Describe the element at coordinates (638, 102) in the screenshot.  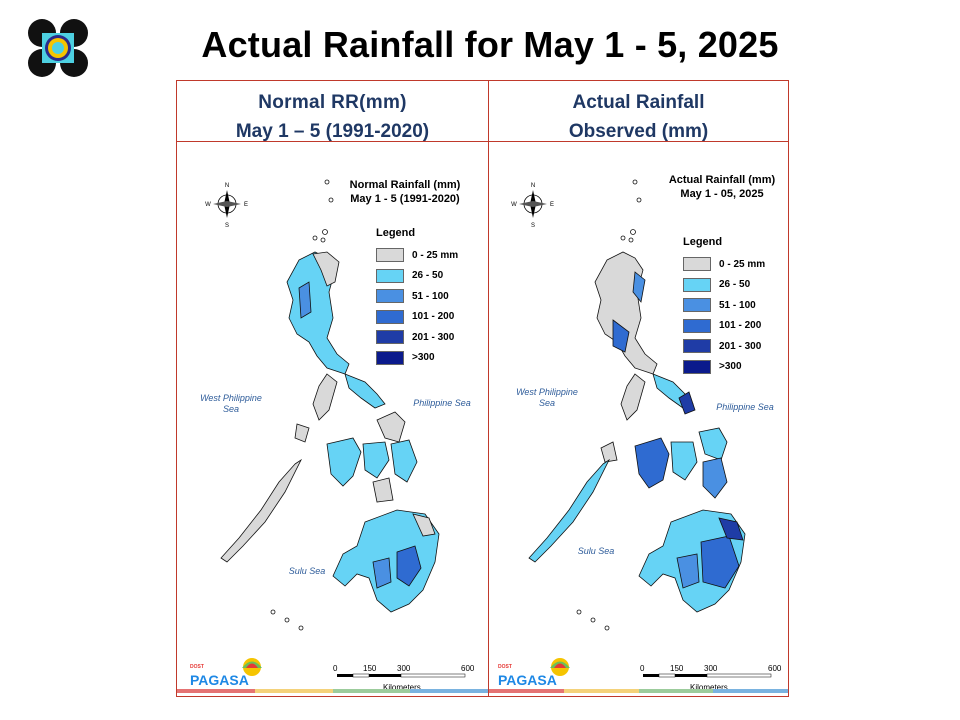
I see `right-heading-line1: Actual Rainfall` at that location.